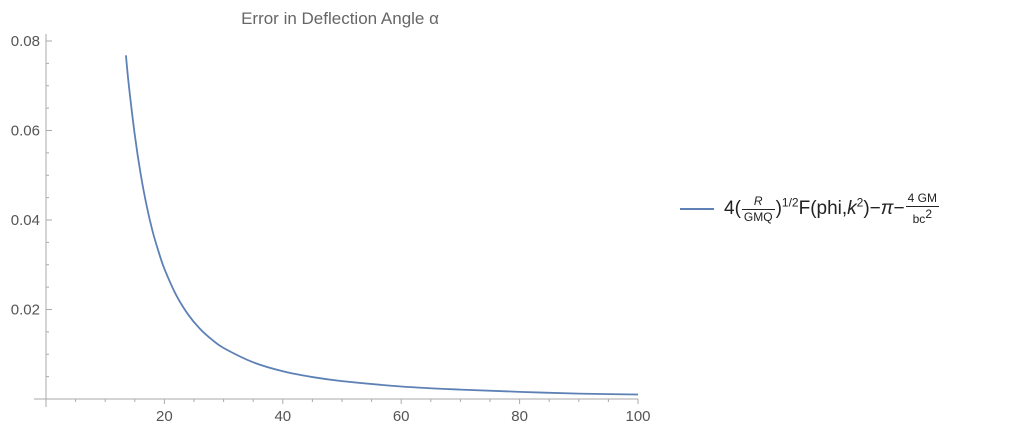  What do you see at coordinates (758, 200) in the screenshot?
I see `fraction-numerator: R` at bounding box center [758, 200].